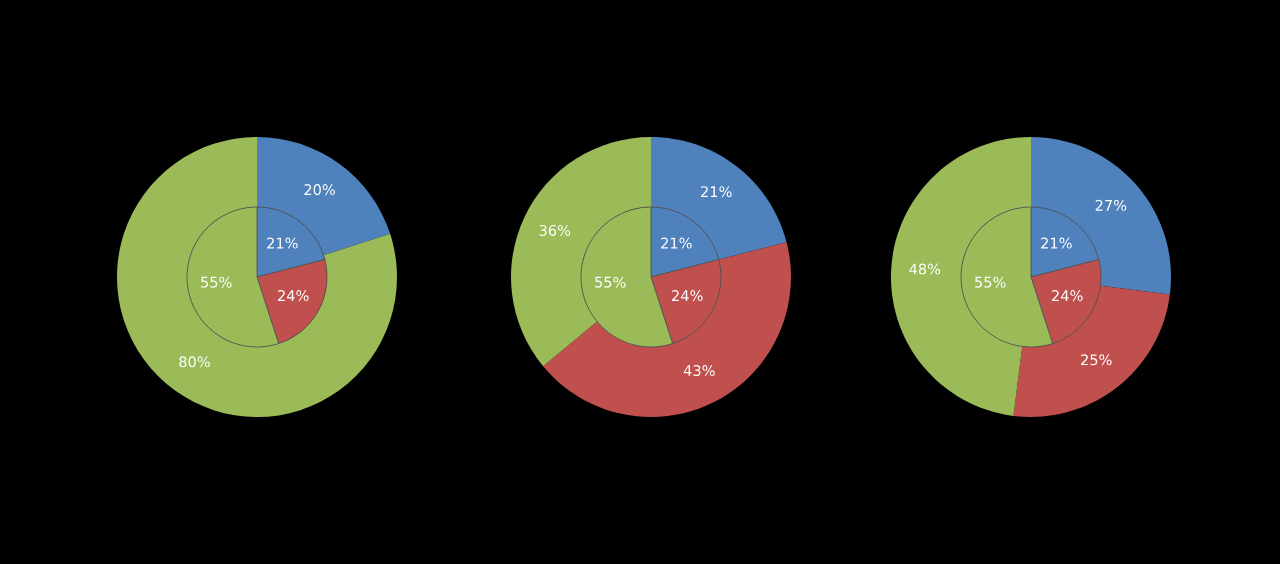 Image resolution: width=1280 pixels, height=564 pixels. Describe the element at coordinates (319, 190) in the screenshot. I see `data-label: 20%` at that location.